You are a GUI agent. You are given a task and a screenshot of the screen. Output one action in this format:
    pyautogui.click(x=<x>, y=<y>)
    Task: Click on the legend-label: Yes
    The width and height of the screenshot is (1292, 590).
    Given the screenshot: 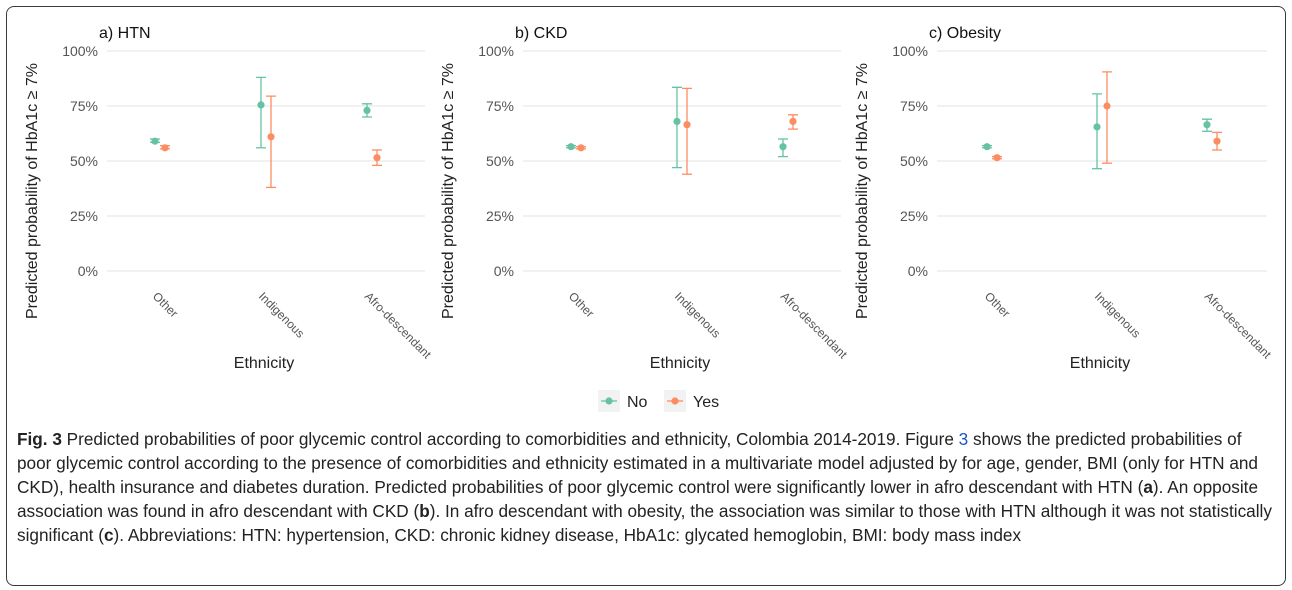 What is the action you would take?
    pyautogui.click(x=706, y=402)
    